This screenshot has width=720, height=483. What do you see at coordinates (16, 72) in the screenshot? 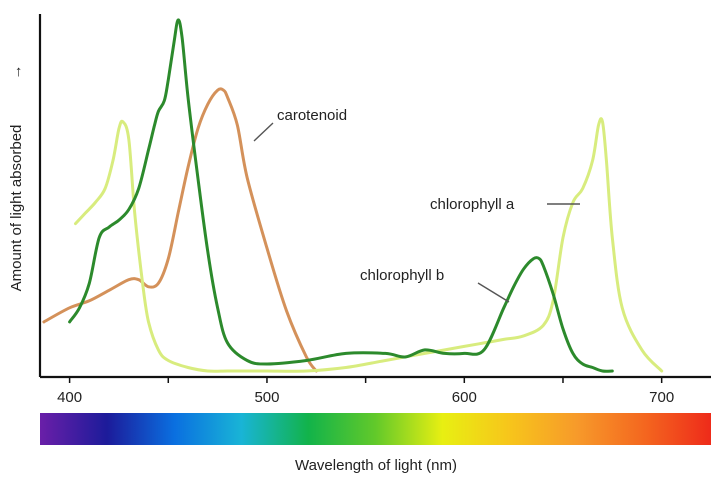
I see `y-axis-arrow: →` at bounding box center [16, 72].